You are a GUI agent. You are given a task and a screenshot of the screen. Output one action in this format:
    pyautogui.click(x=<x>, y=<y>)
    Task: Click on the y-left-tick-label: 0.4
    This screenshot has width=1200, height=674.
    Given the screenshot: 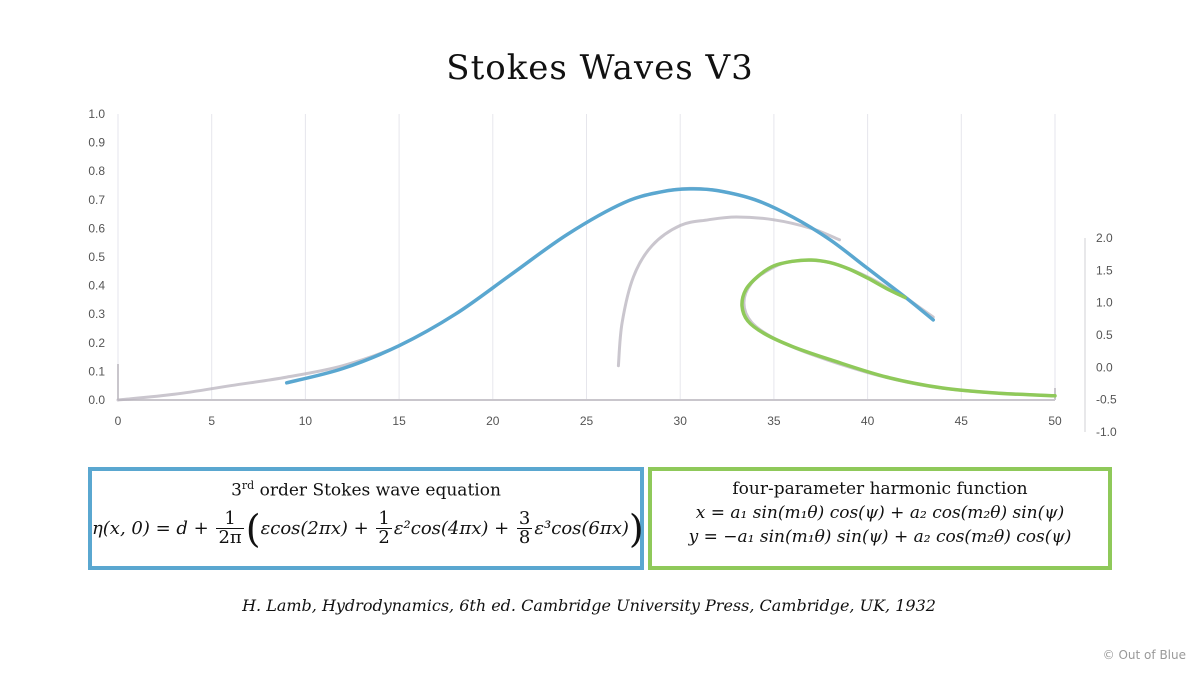 What is the action you would take?
    pyautogui.click(x=96, y=286)
    